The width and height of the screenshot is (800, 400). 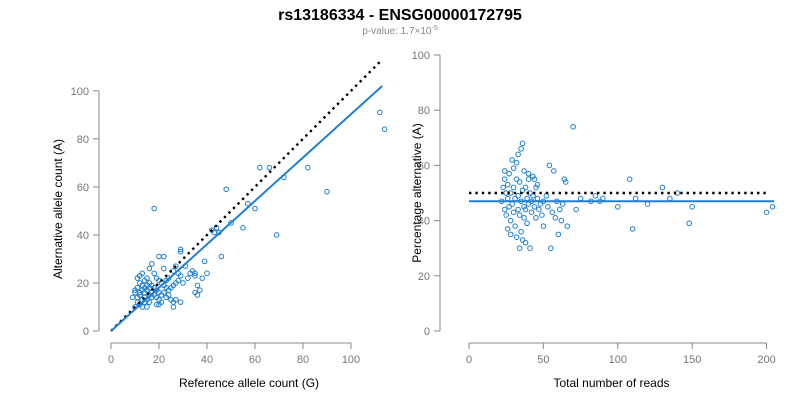 I want to click on y-tick-label: 100, so click(x=421, y=56).